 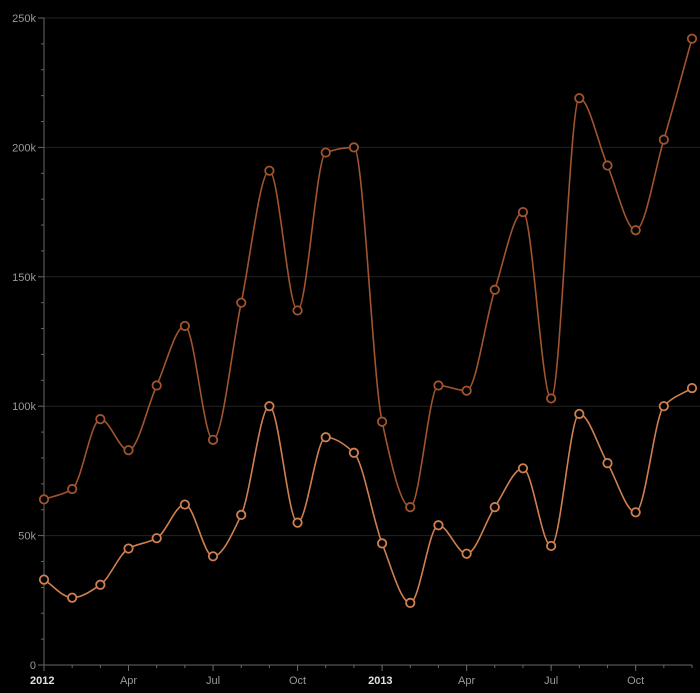 What do you see at coordinates (380, 681) in the screenshot?
I see `x-tick-label: 2013` at bounding box center [380, 681].